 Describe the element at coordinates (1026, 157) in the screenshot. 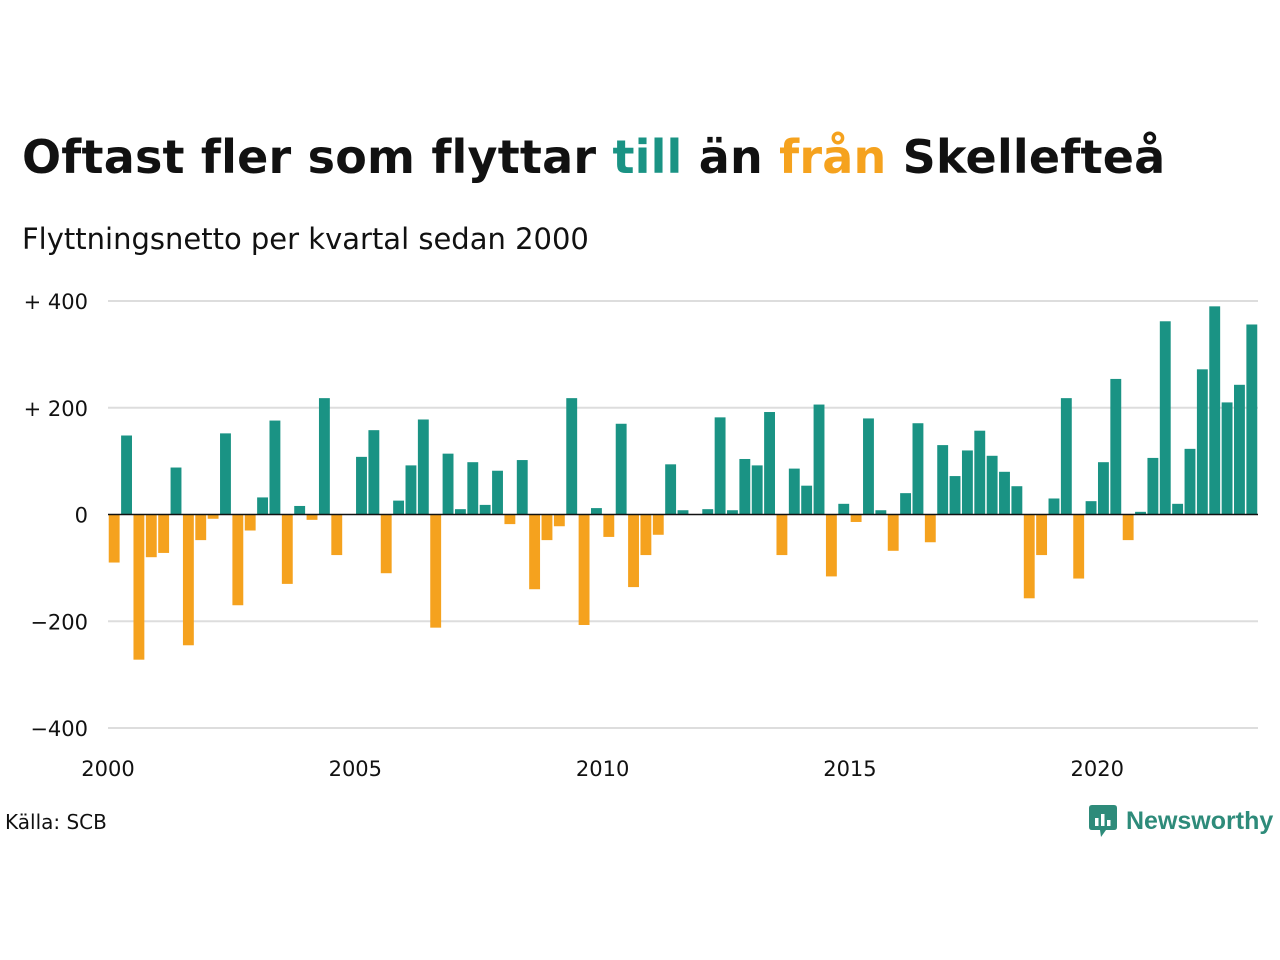

I see `title-suffix: Skellefteå` at that location.